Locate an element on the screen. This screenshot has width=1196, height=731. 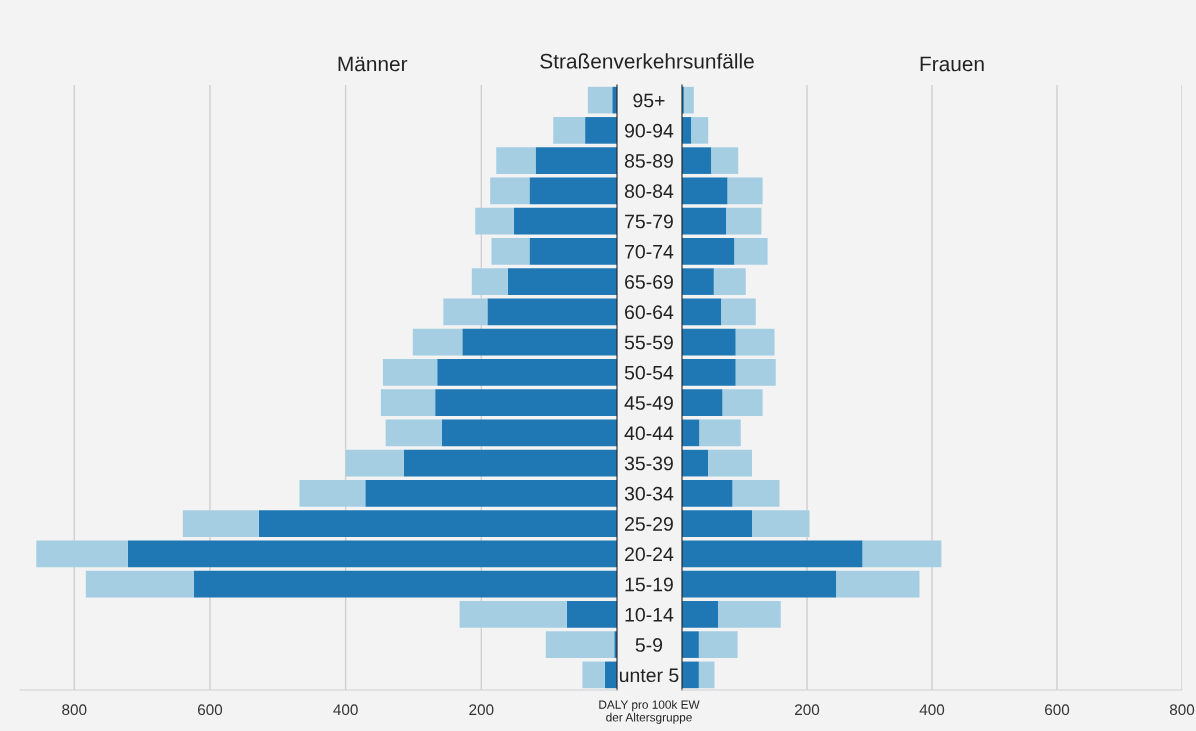
y-tick-label: 90-94 is located at coordinates (649, 130).